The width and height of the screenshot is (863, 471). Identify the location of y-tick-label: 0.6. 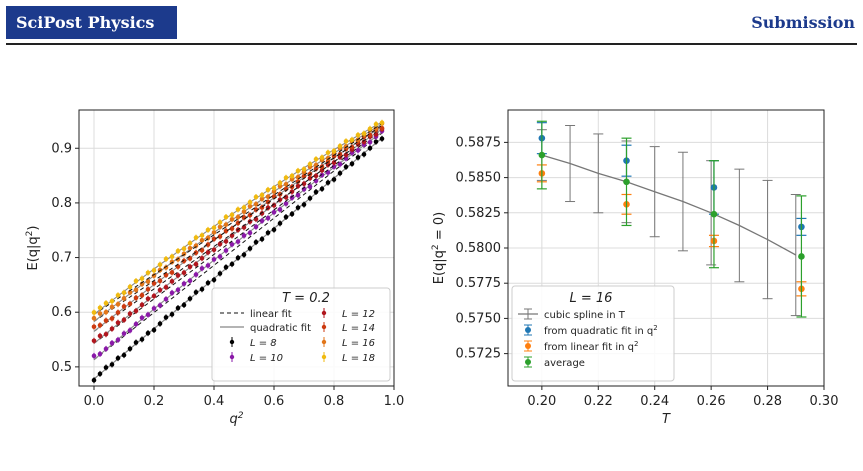
(61, 312).